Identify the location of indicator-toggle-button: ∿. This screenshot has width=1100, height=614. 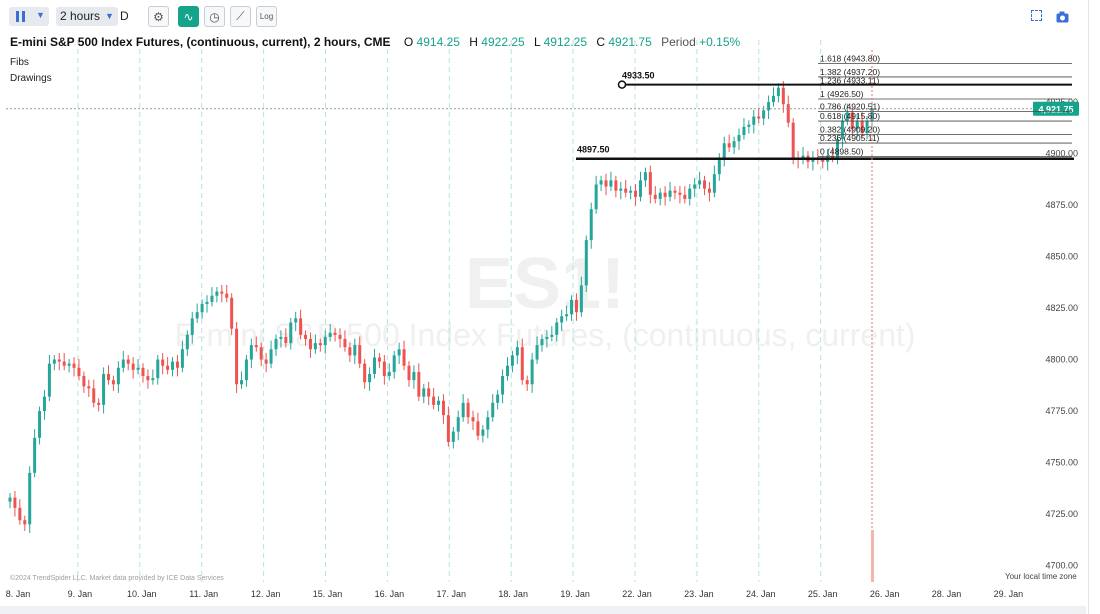
(188, 16).